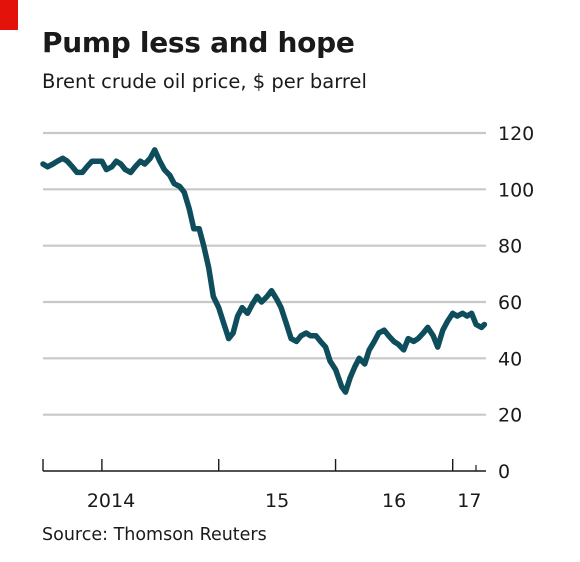  What do you see at coordinates (264, 465) in the screenshot?
I see `x-axis` at bounding box center [264, 465].